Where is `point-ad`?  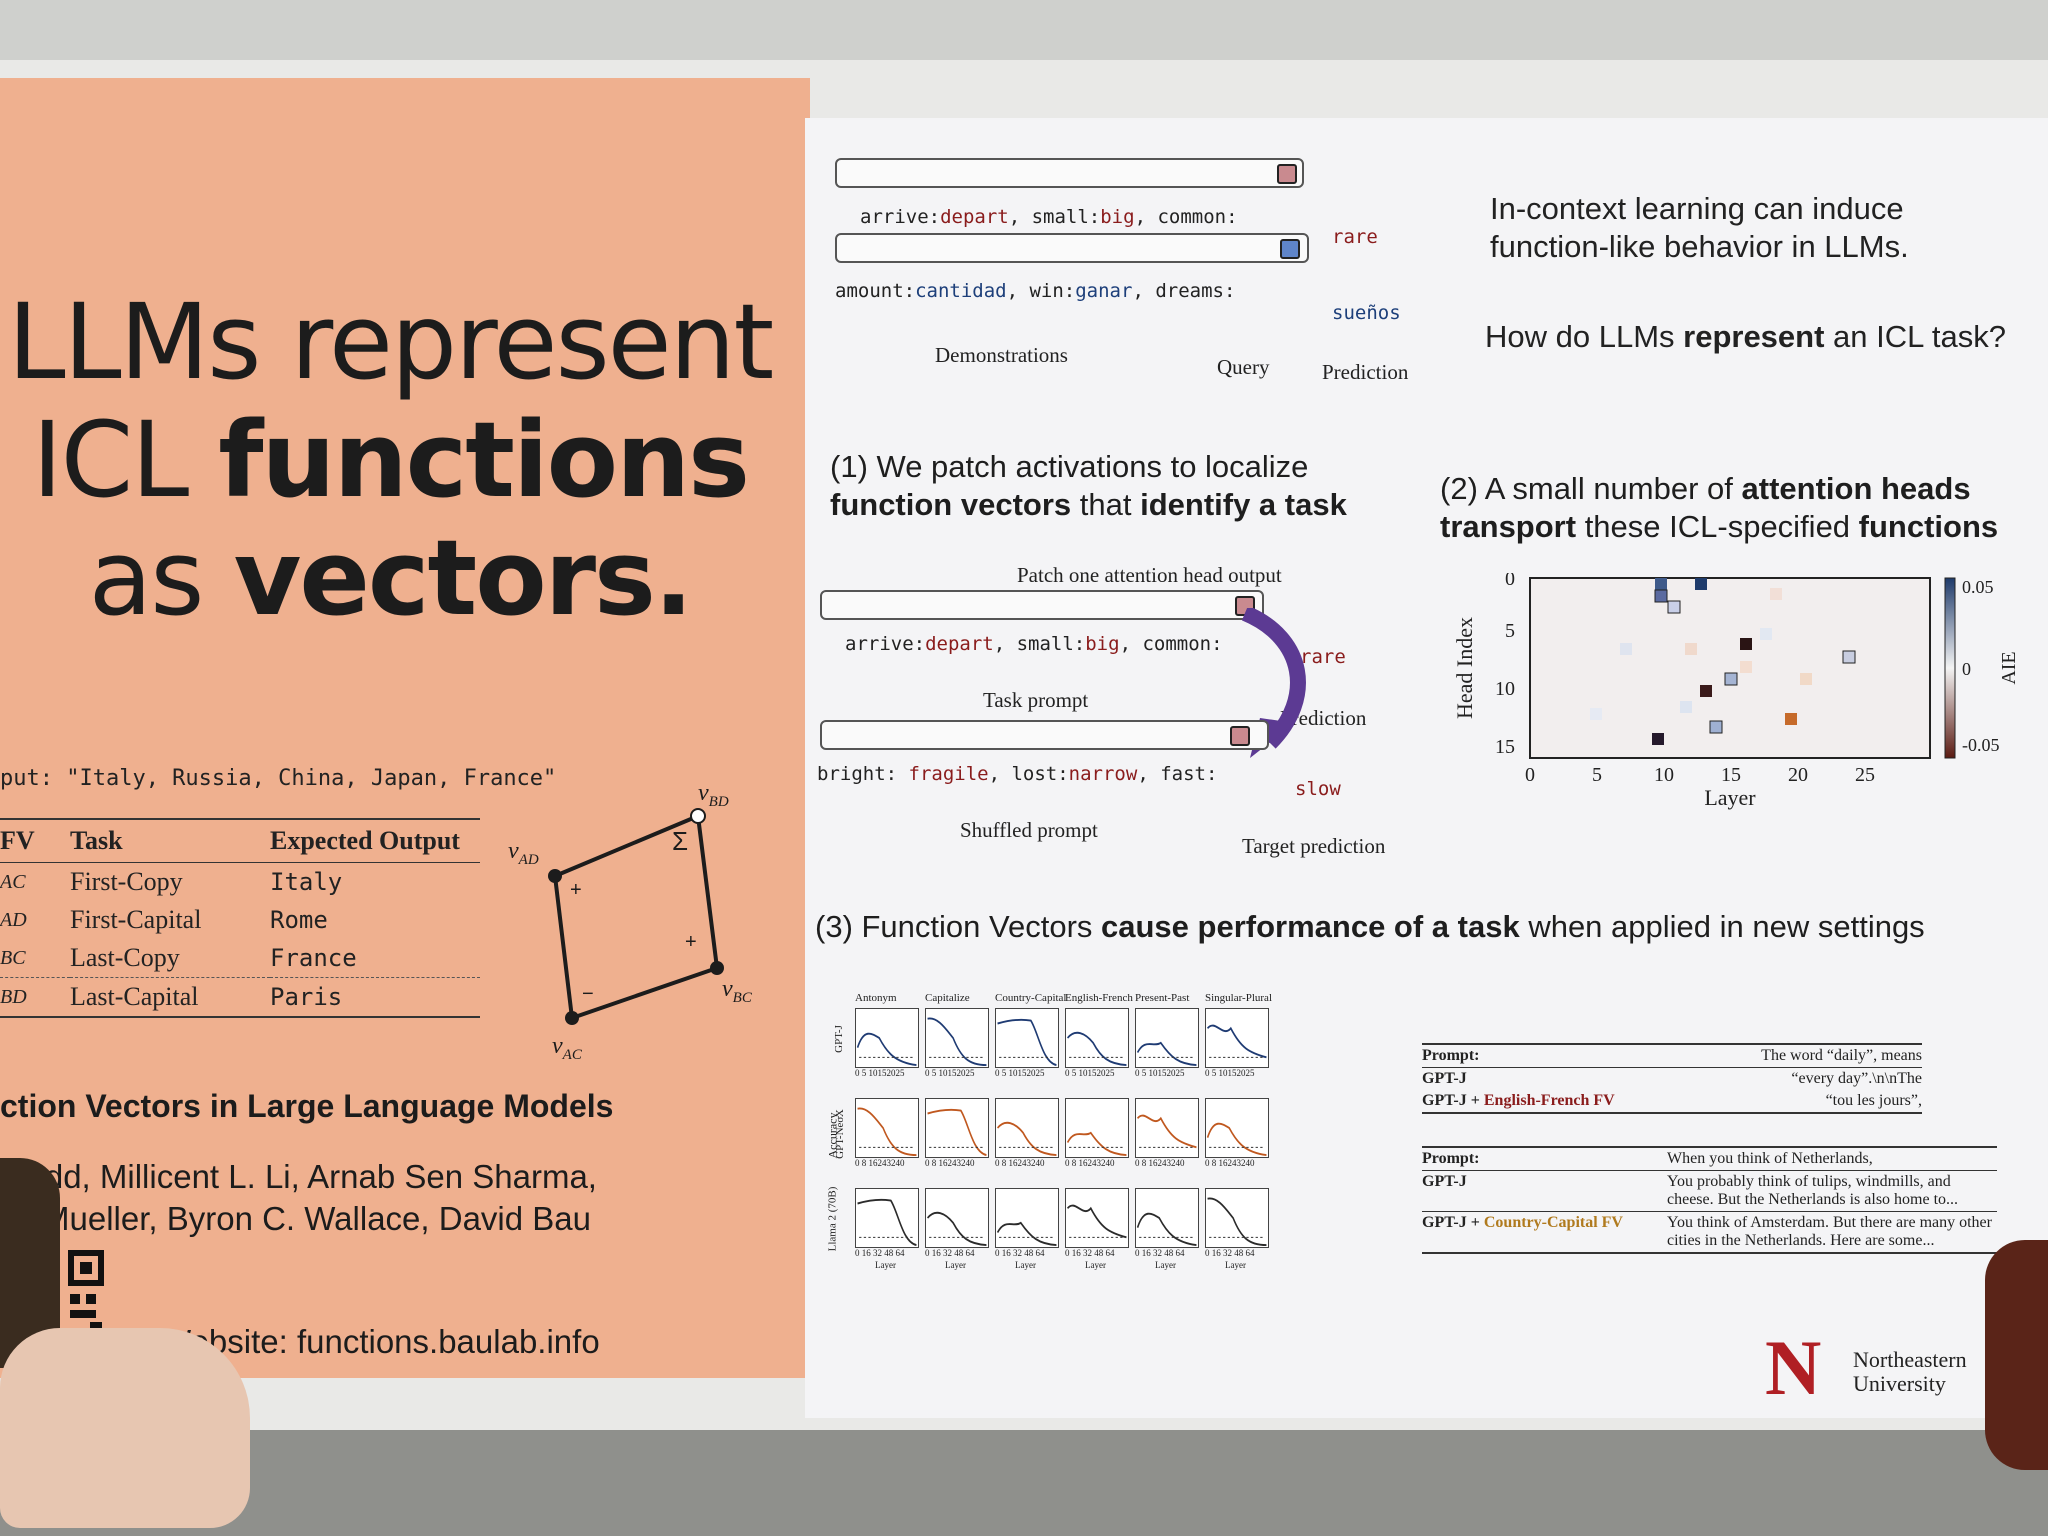 point-ad is located at coordinates (555, 876).